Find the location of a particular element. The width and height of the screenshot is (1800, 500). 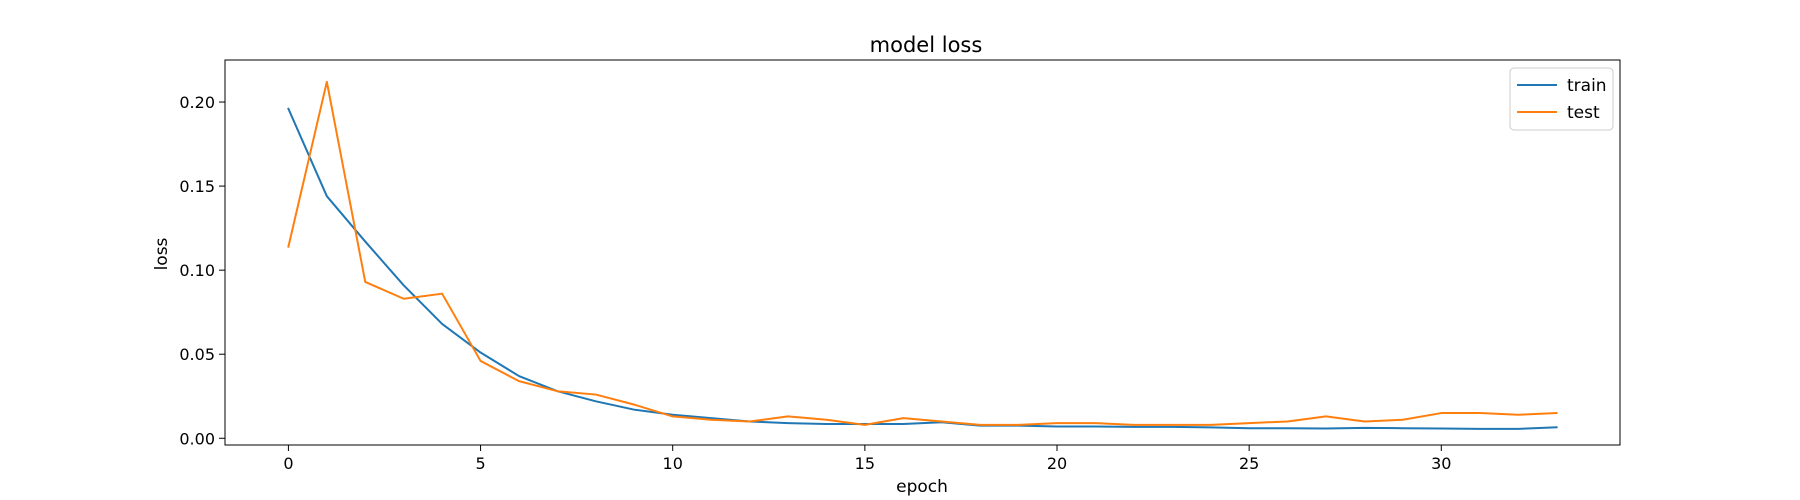

legend: train test is located at coordinates (1561, 99).